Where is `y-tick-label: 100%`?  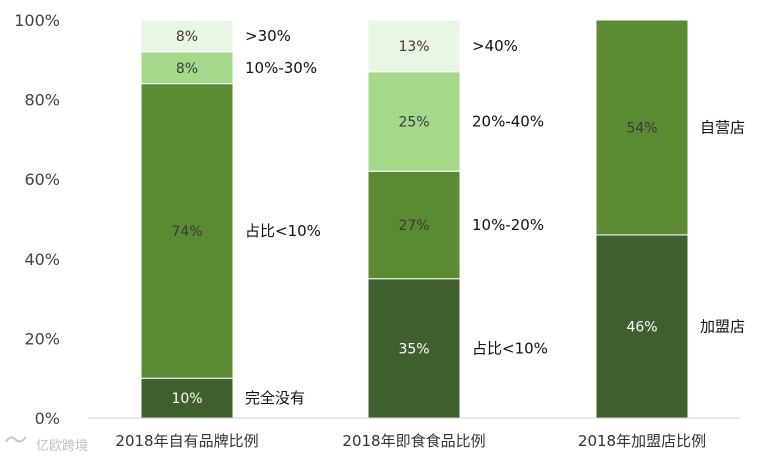 y-tick-label: 100% is located at coordinates (37, 20).